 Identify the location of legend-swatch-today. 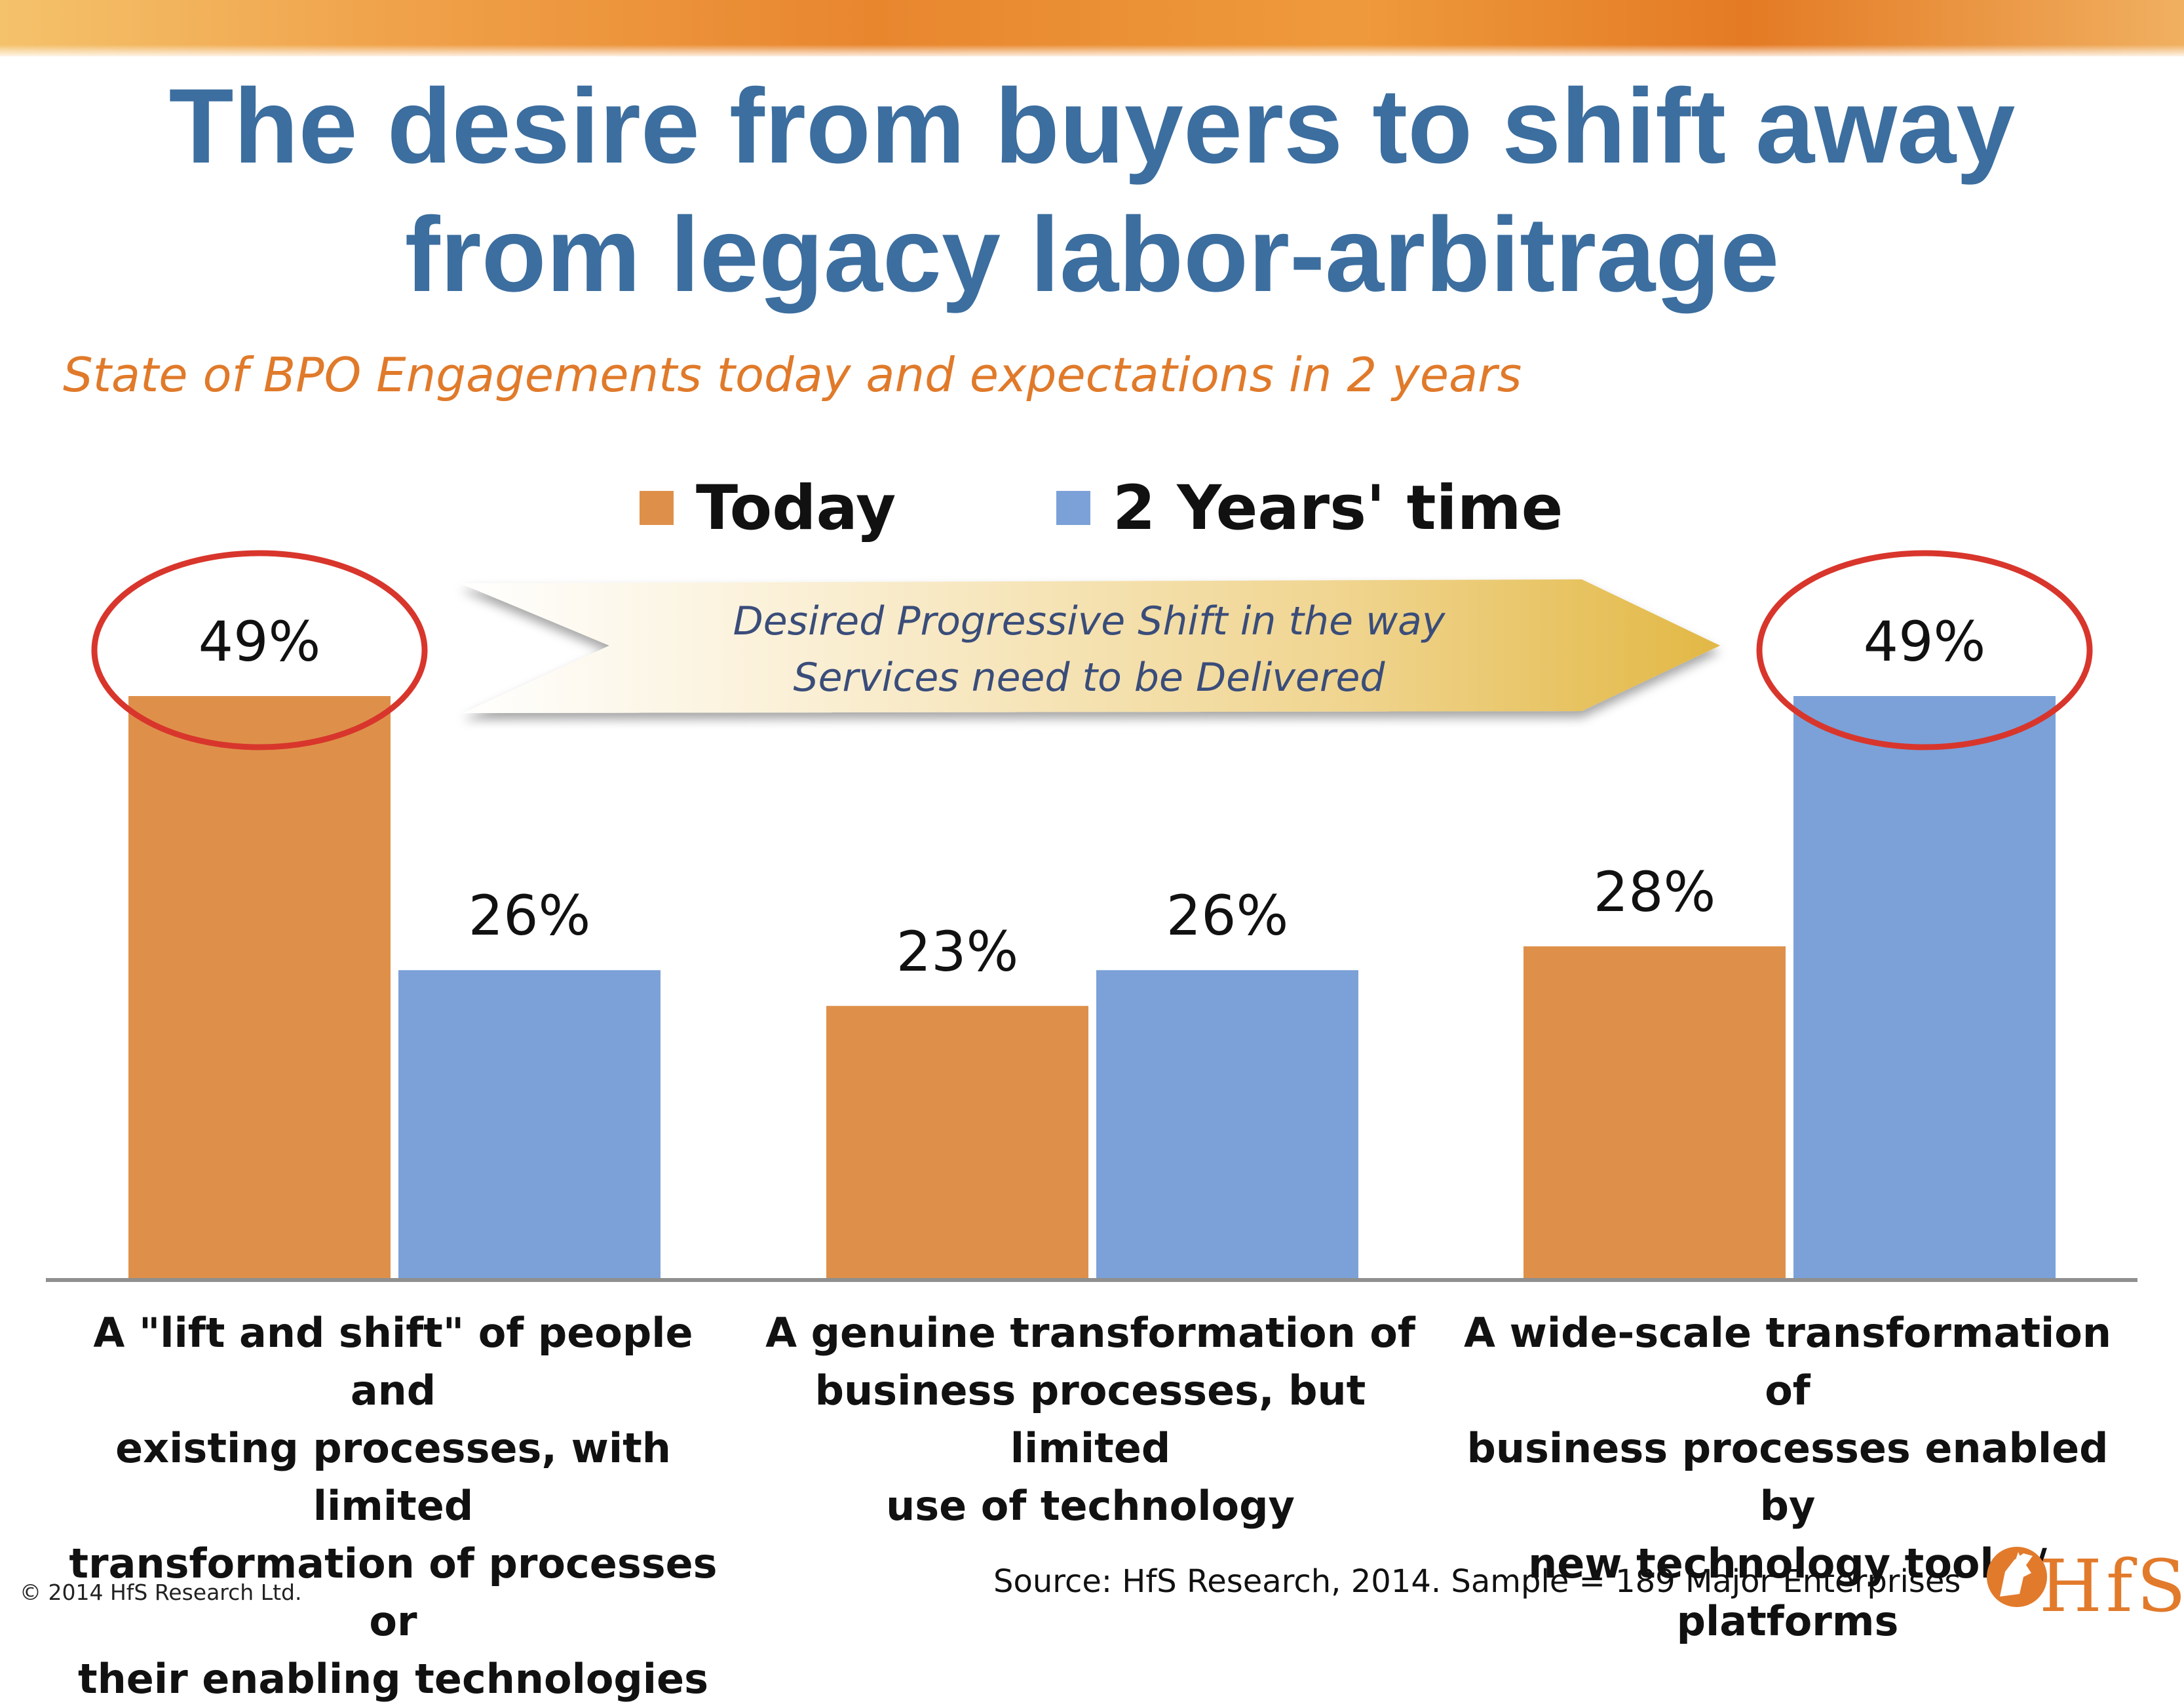
(657, 508).